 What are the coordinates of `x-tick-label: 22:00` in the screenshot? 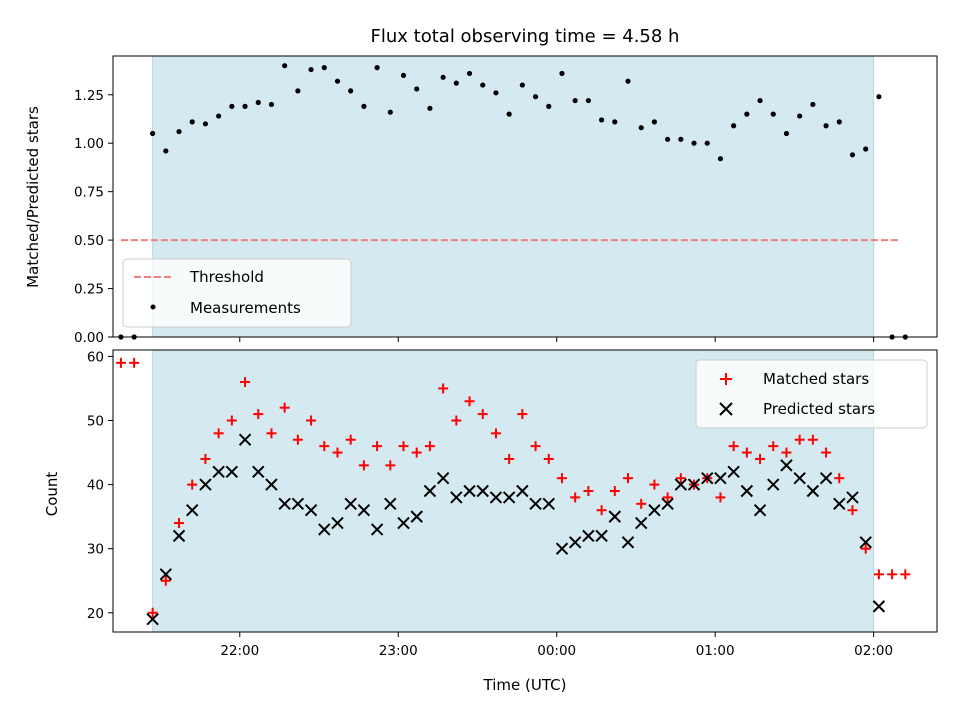 It's located at (239, 651).